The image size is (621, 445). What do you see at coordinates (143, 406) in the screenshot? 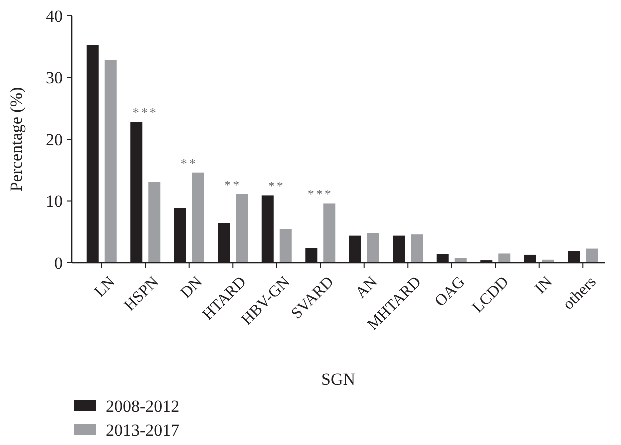
I see `legend-label: 2008-2012` at bounding box center [143, 406].